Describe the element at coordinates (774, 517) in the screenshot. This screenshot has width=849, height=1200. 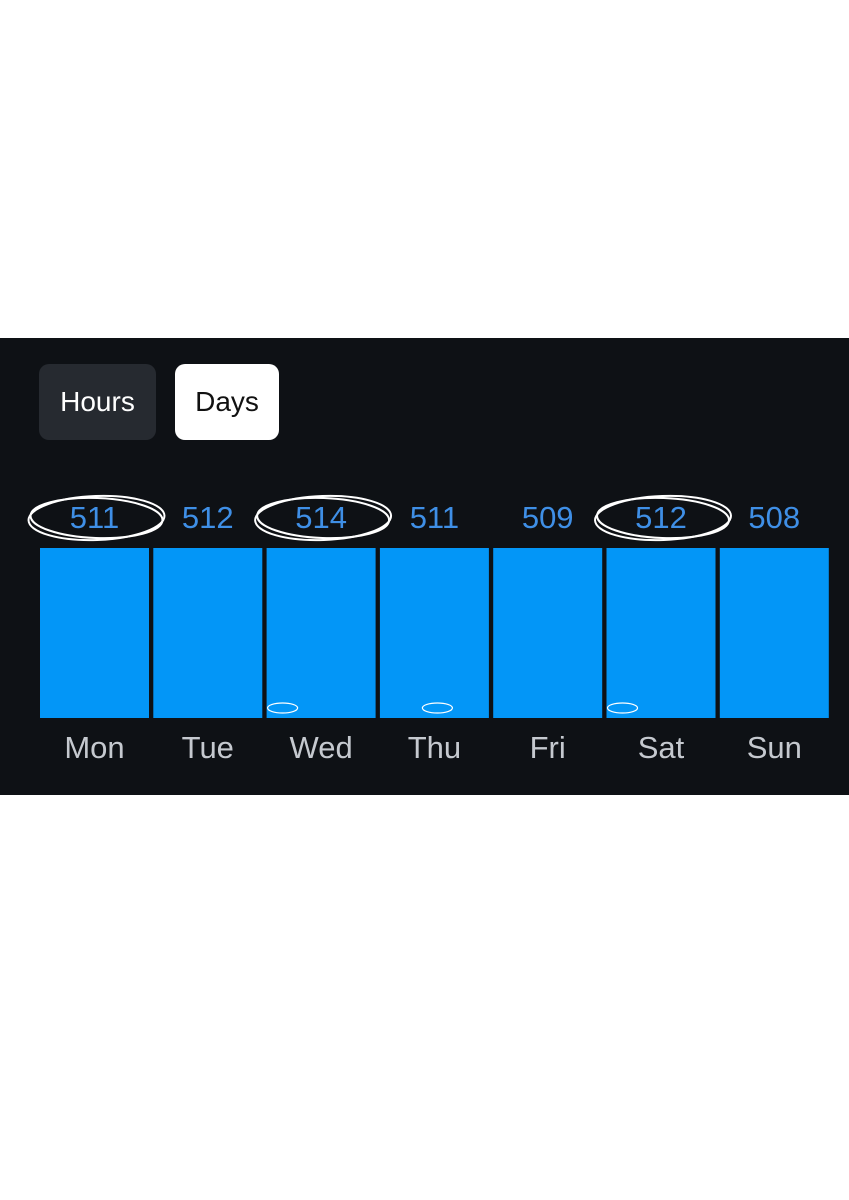
I see `value-label-sun: 508` at that location.